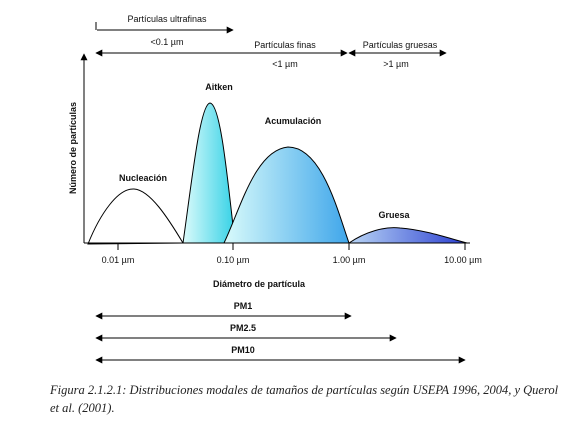 Image resolution: width=588 pixels, height=437 pixels. What do you see at coordinates (118, 260) in the screenshot?
I see `x-tick-label: 0.01 µm` at bounding box center [118, 260].